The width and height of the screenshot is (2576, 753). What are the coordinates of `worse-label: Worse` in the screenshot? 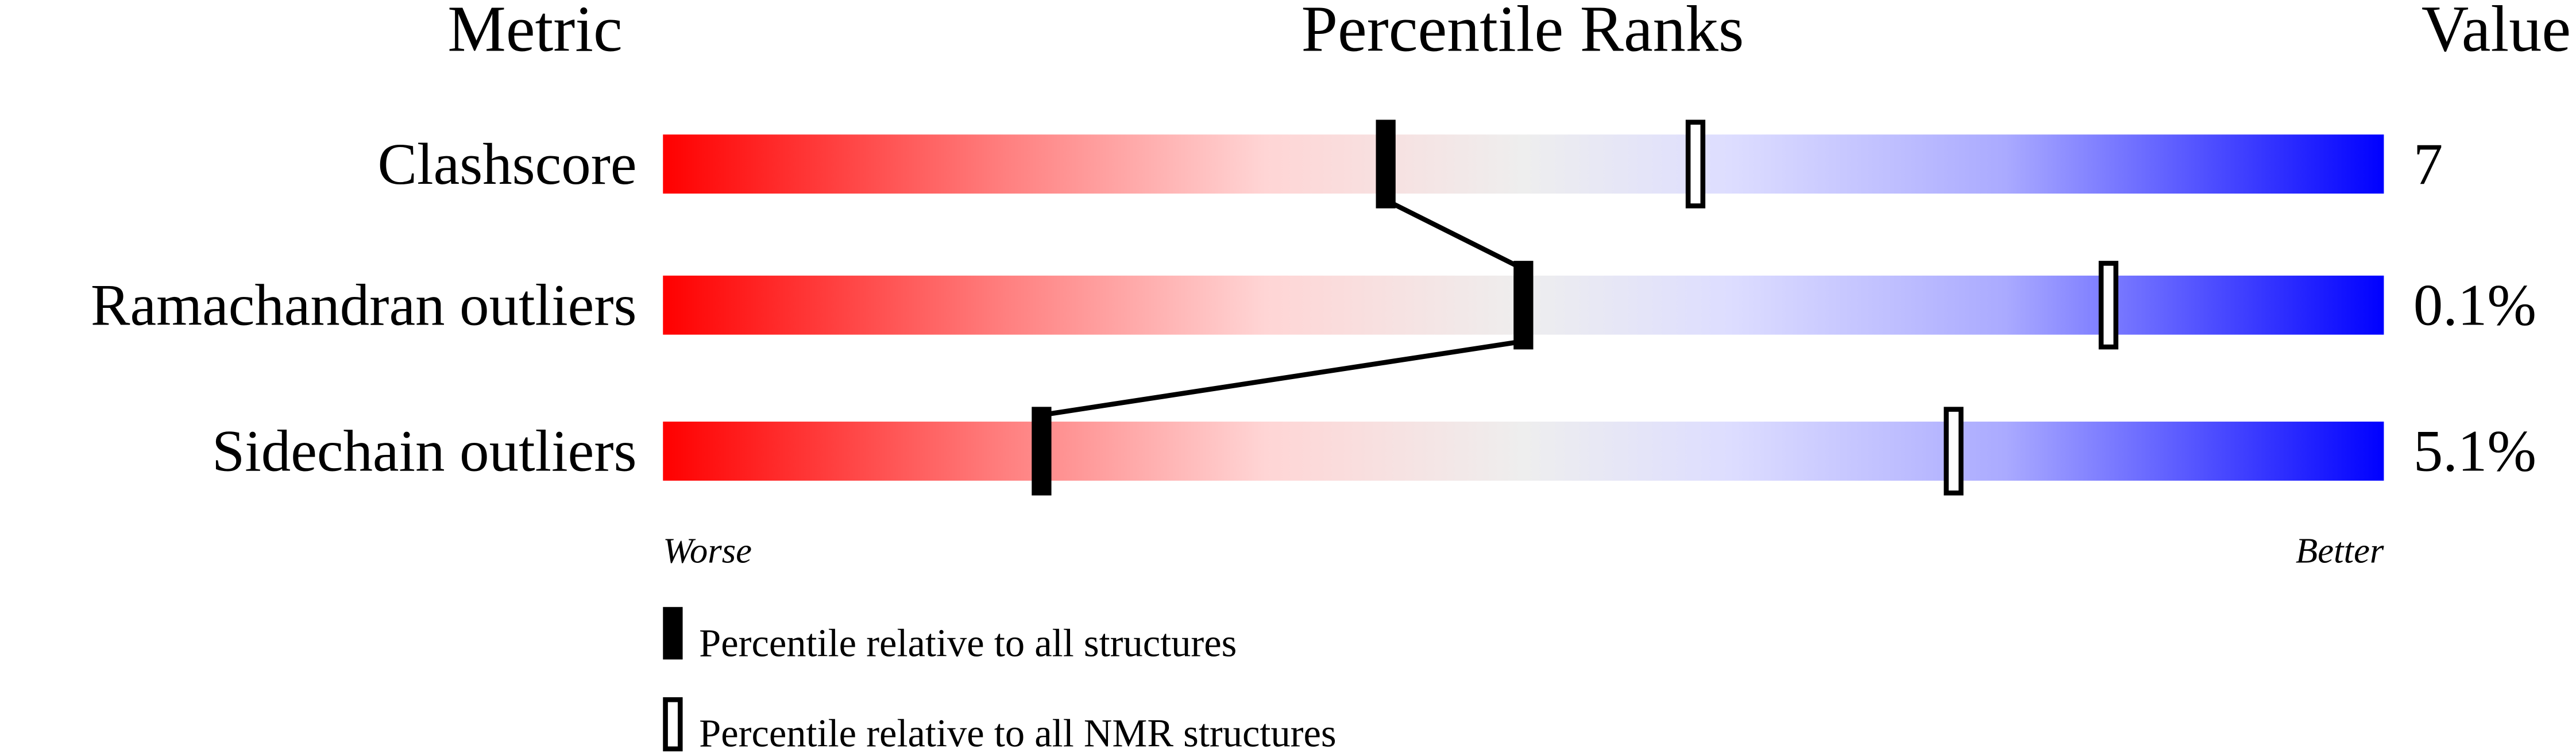 It's located at (707, 551).